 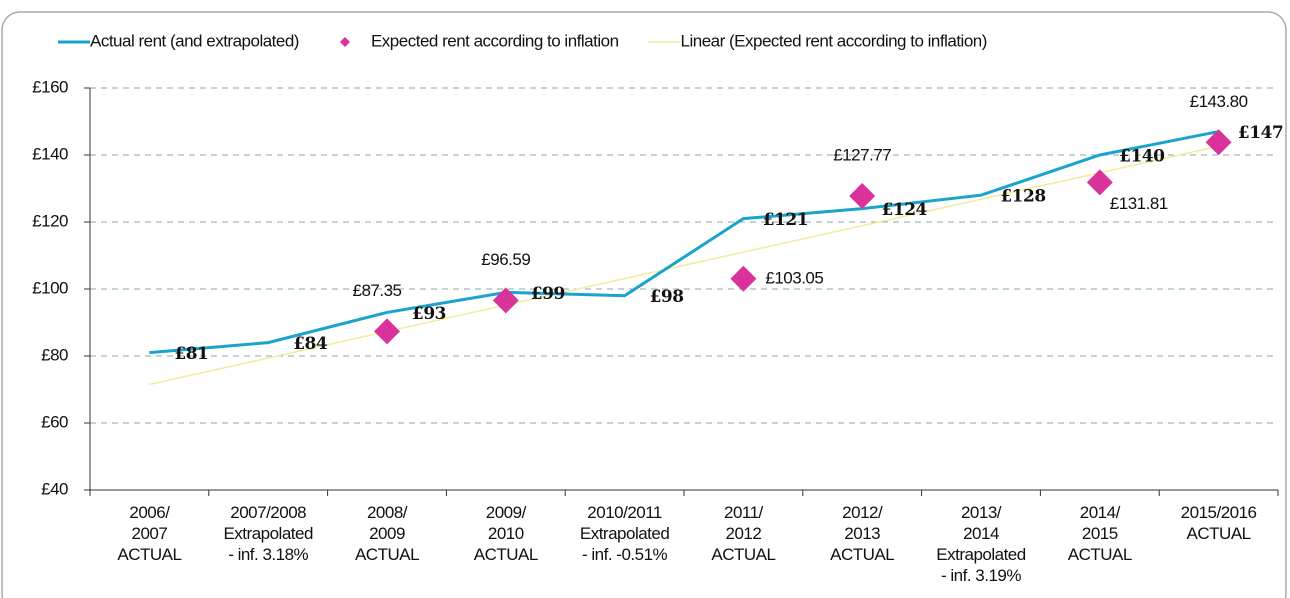 What do you see at coordinates (310, 344) in the screenshot?
I see `data-label: £84` at bounding box center [310, 344].